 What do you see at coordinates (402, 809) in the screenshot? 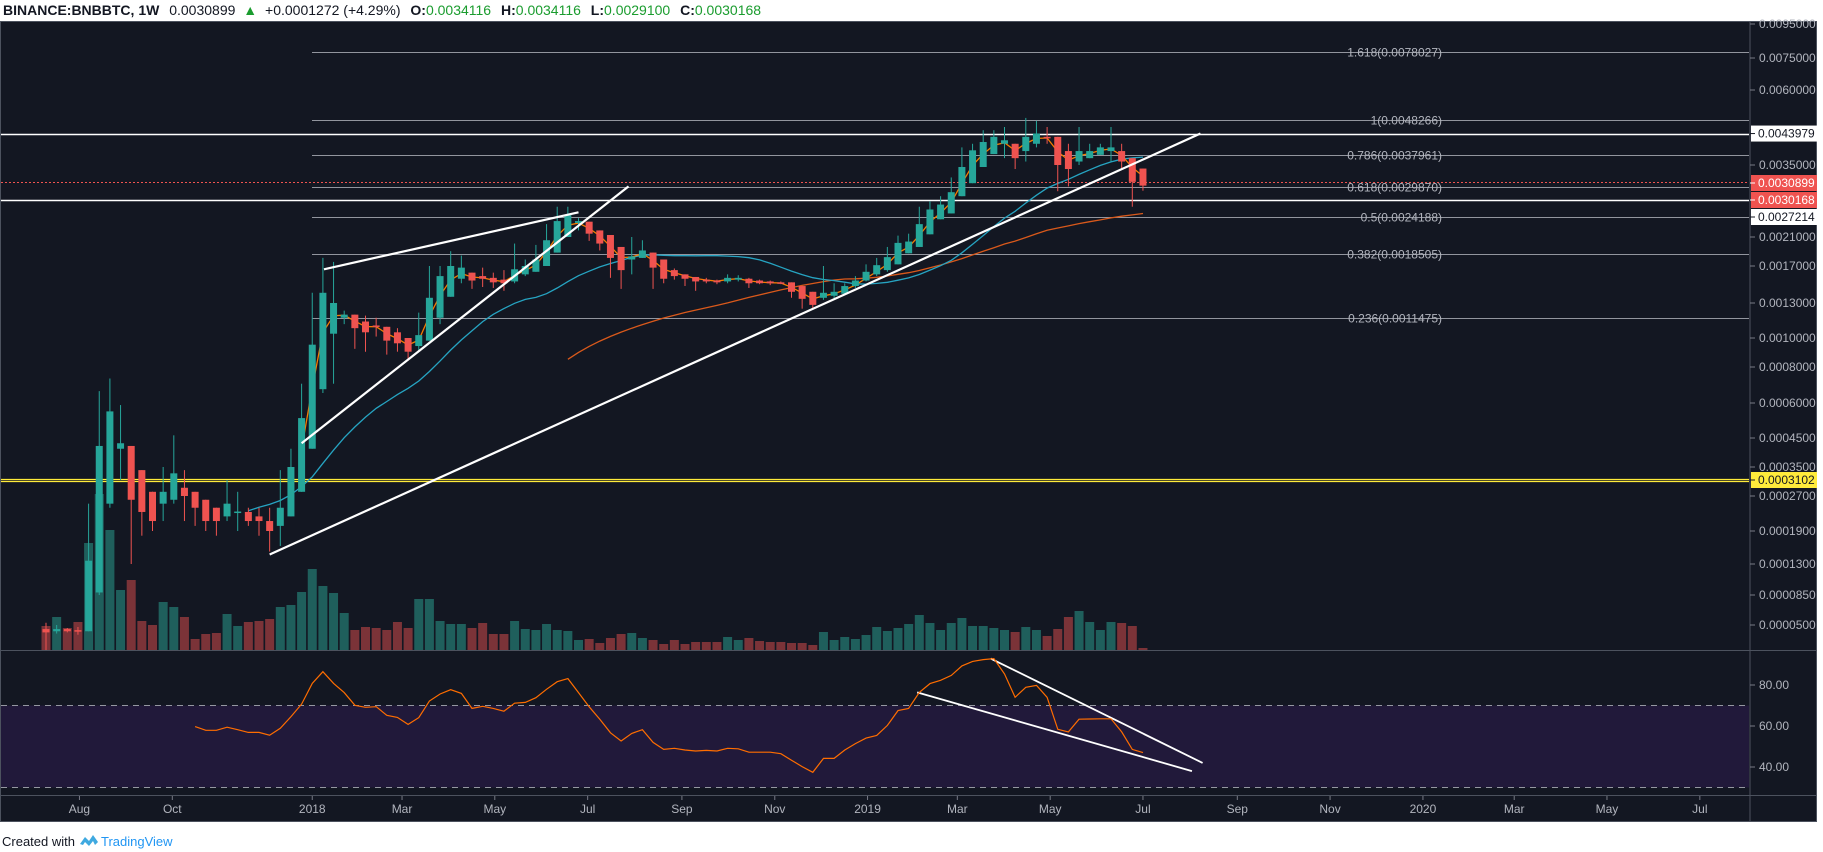
I see `time-tick-label: Mar` at bounding box center [402, 809].